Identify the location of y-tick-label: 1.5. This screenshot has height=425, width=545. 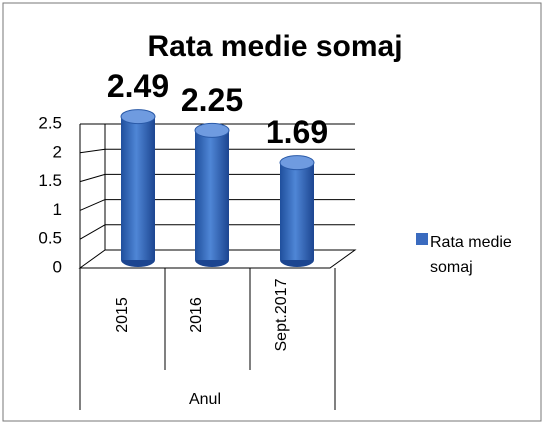
(50, 180).